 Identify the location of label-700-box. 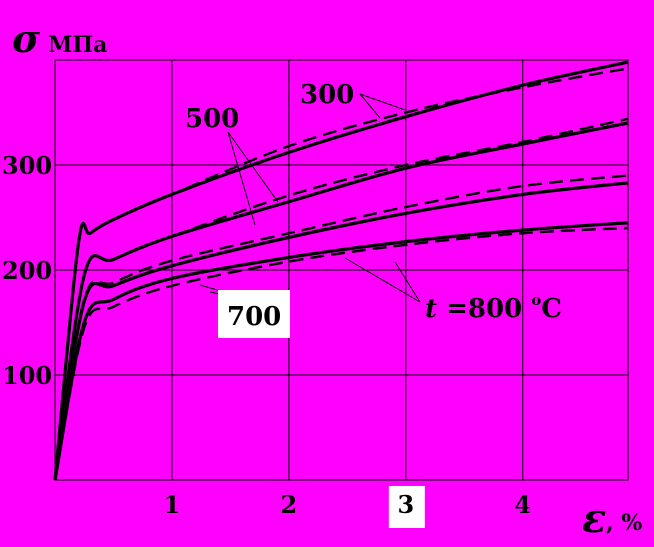
(254, 314).